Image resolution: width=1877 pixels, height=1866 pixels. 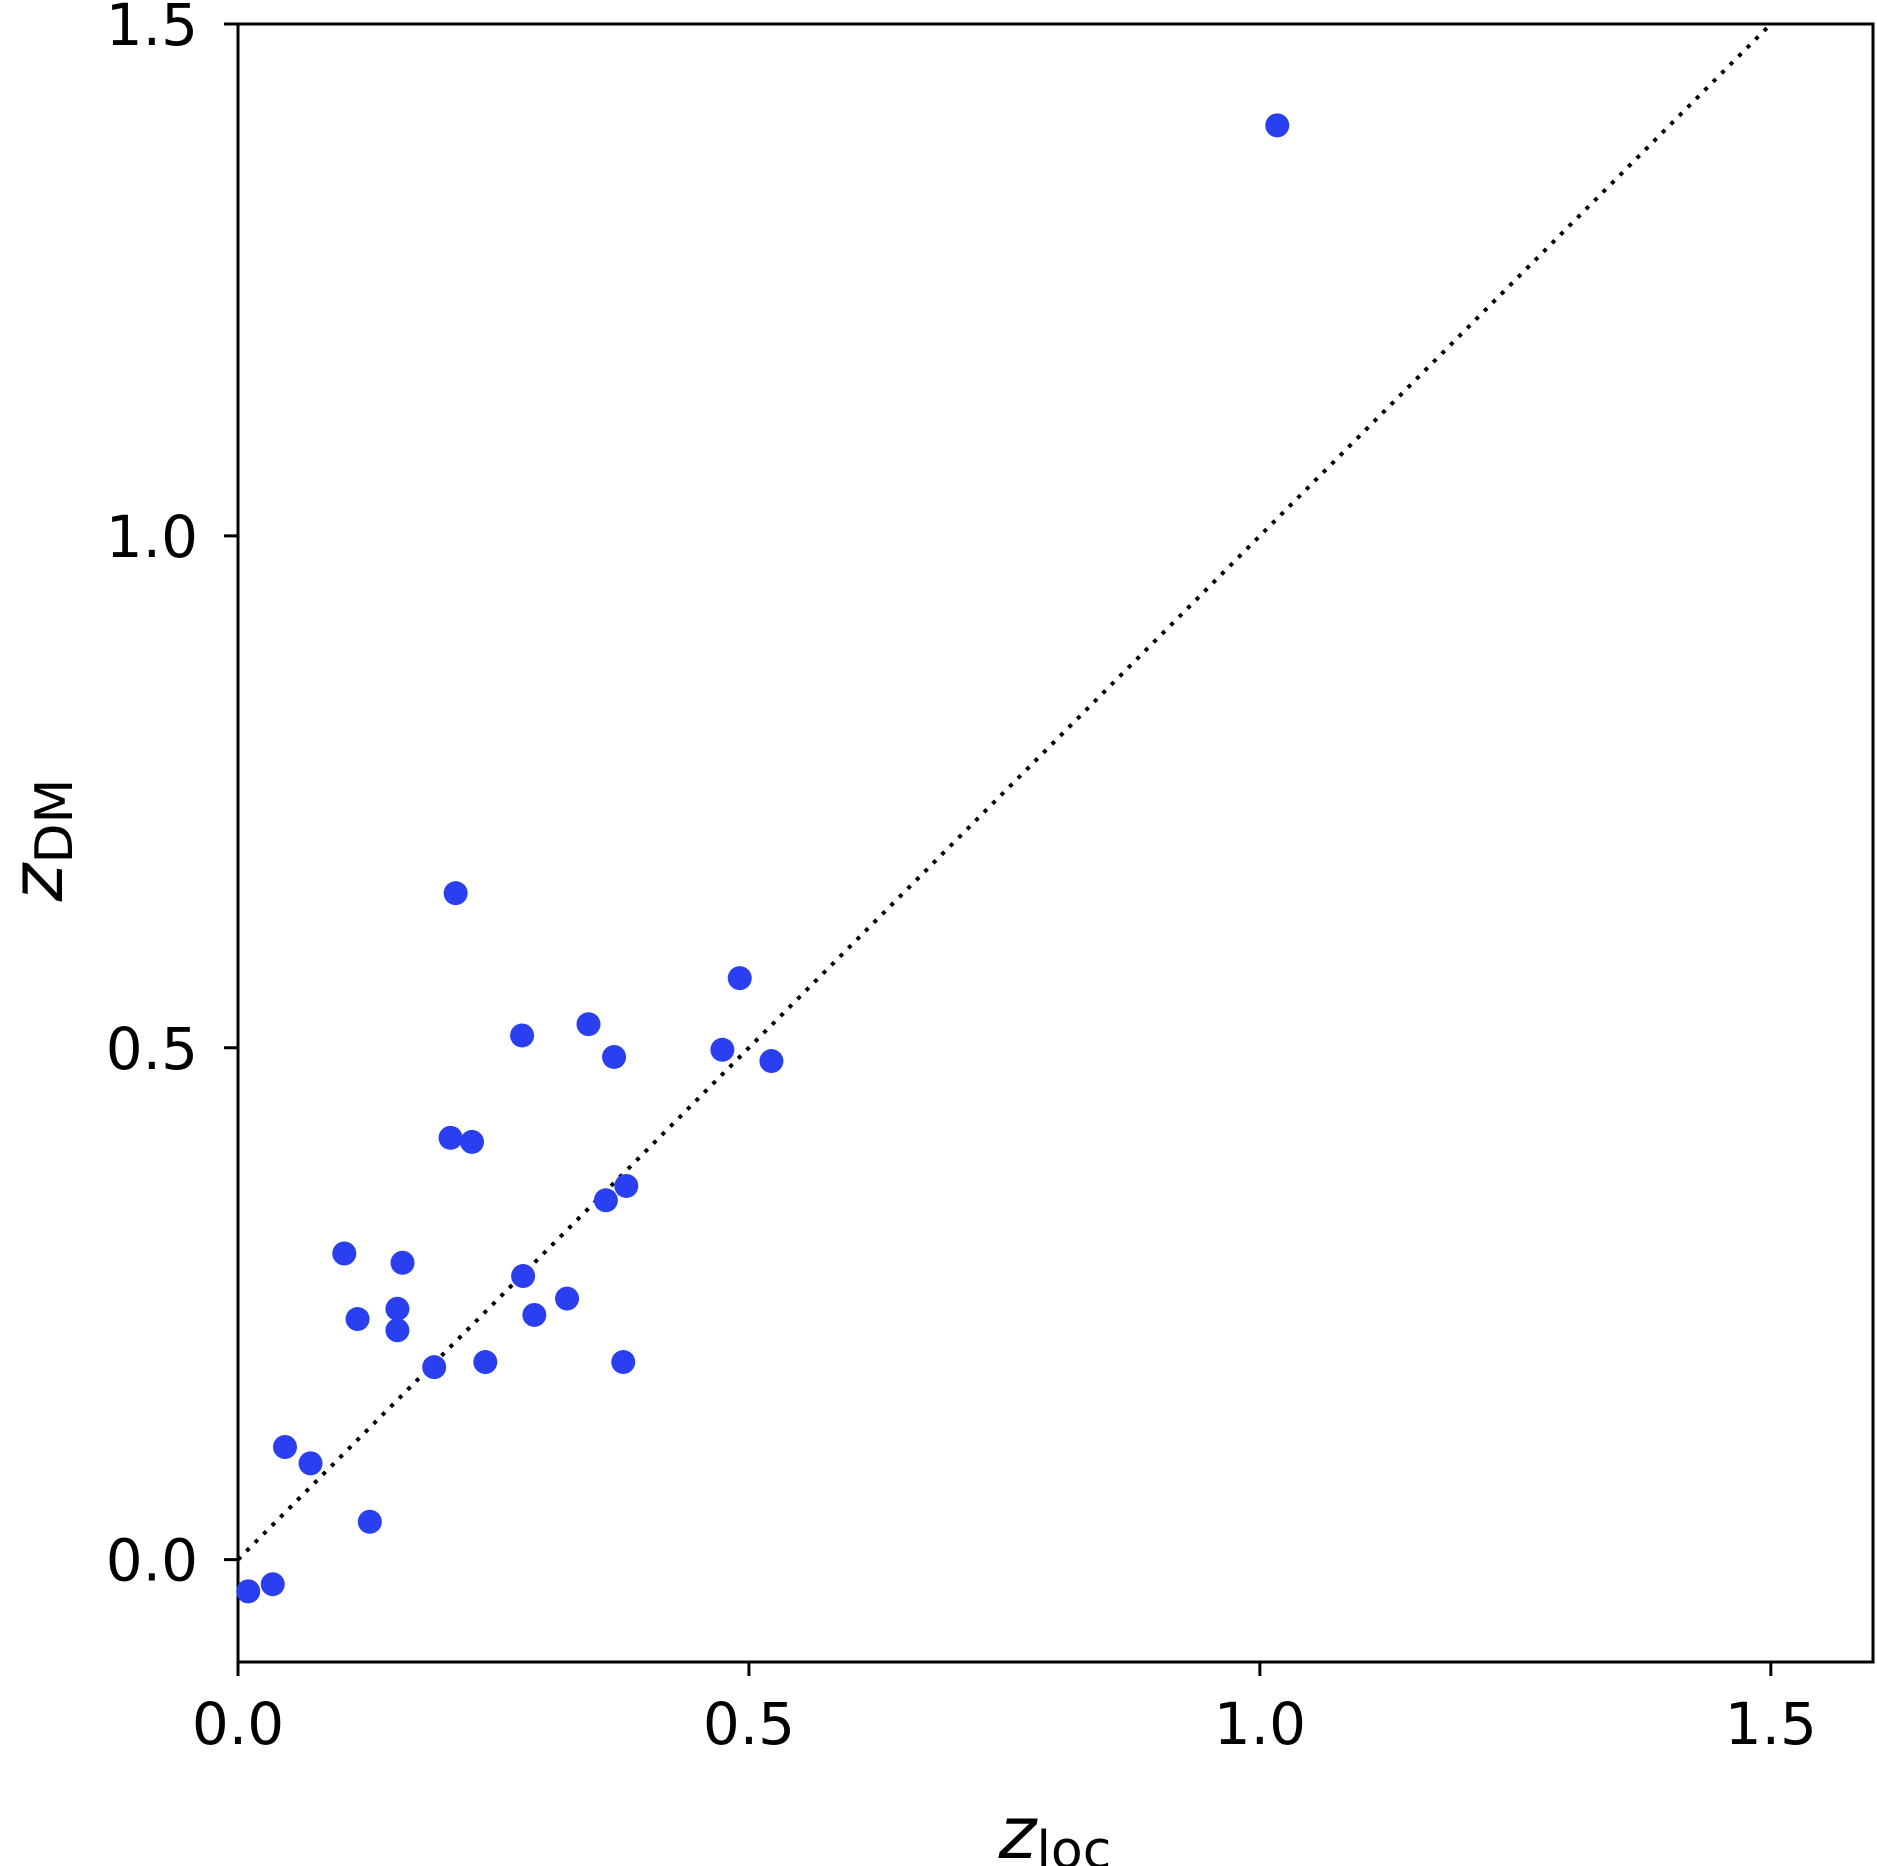 What do you see at coordinates (749, 1724) in the screenshot?
I see `x-tick-label: 0.5` at bounding box center [749, 1724].